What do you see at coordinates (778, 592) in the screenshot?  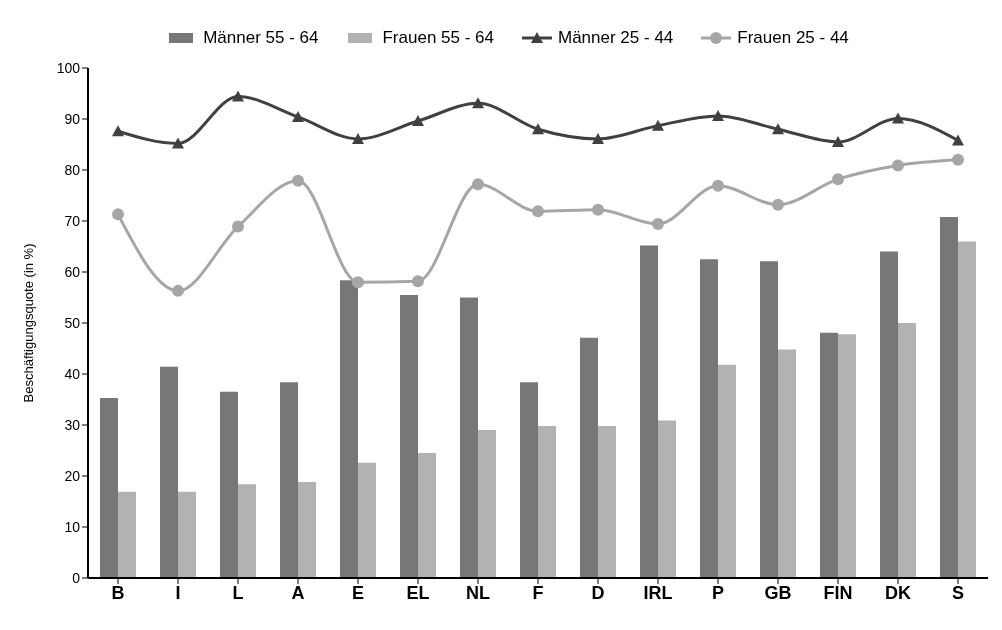 I see `x-tick-label: GB` at bounding box center [778, 592].